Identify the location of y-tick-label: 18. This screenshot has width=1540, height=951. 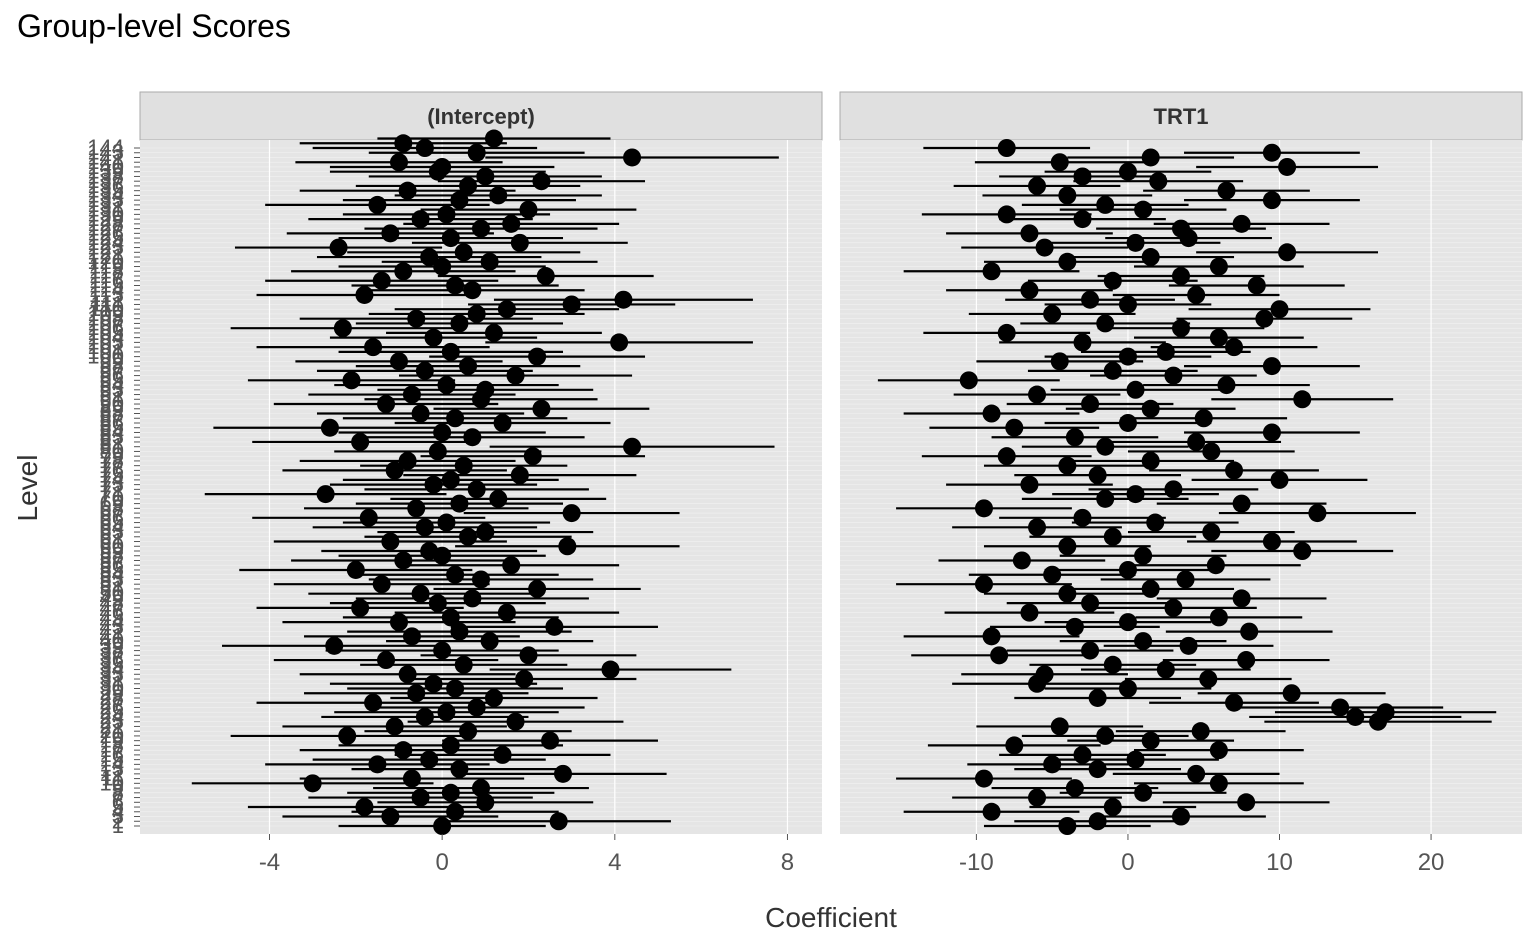
(112, 744).